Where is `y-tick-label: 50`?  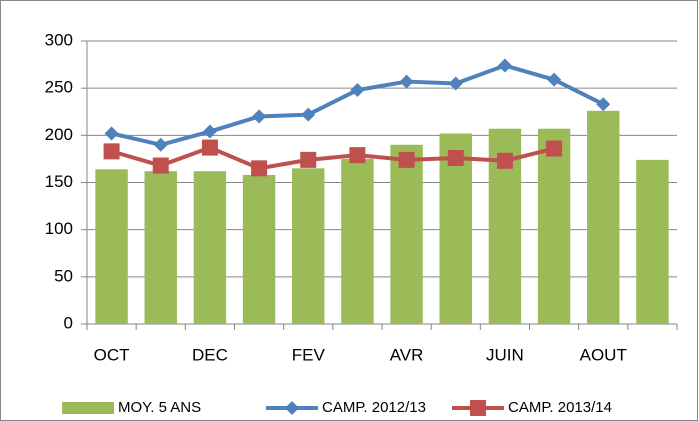 y-tick-label: 50 is located at coordinates (63, 275).